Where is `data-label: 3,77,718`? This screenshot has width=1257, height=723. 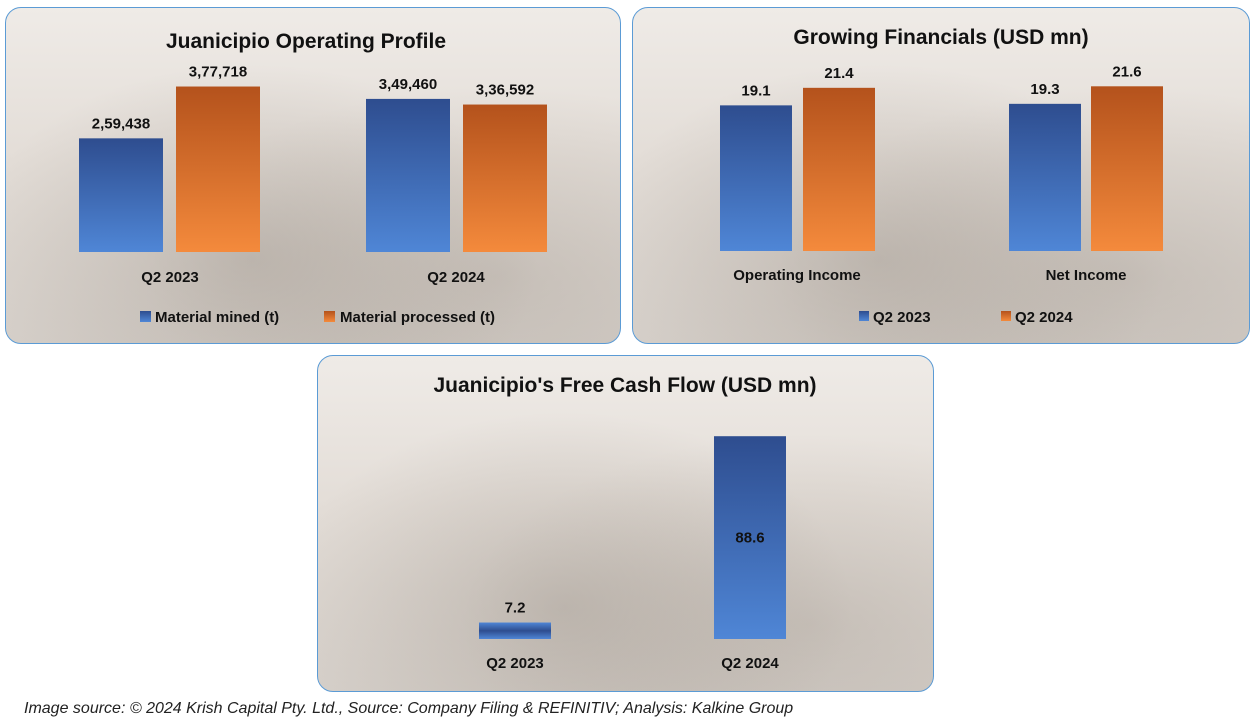
data-label: 3,77,718 is located at coordinates (218, 72).